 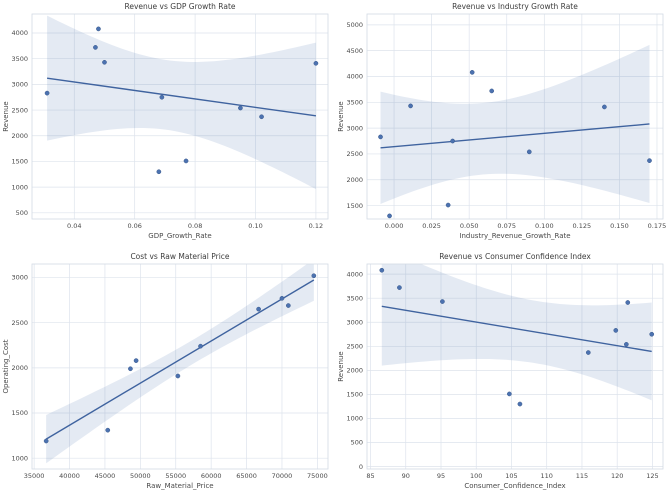 What do you see at coordinates (211, 476) in the screenshot?
I see `x-tick-label: 60000` at bounding box center [211, 476].